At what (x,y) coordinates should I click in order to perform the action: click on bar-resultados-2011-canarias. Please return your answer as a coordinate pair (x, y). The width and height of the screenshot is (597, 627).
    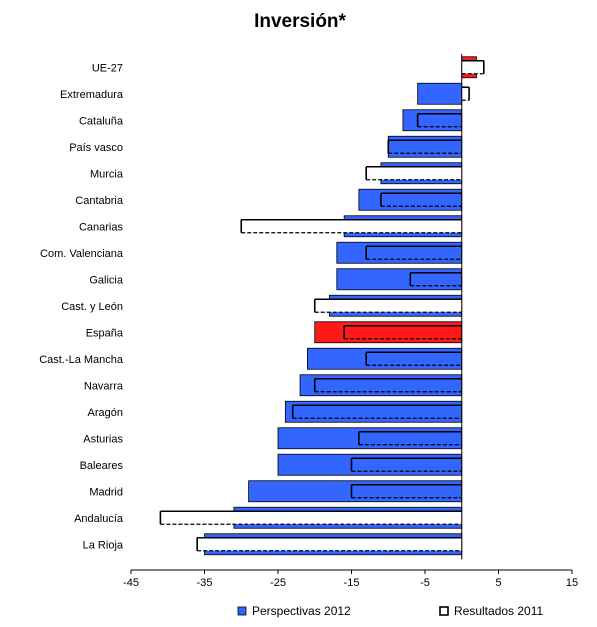
    Looking at the image, I should click on (351, 226).